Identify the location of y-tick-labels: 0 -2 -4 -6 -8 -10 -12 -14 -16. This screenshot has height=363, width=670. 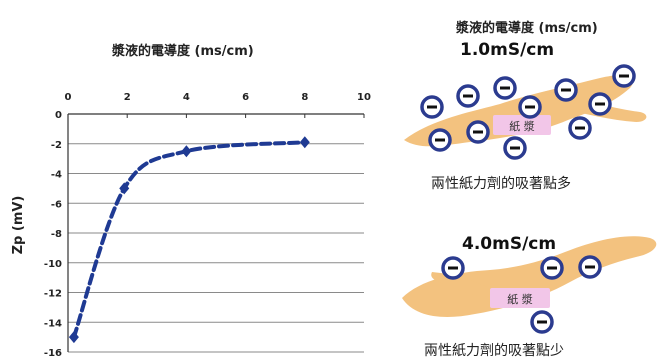
(53, 234).